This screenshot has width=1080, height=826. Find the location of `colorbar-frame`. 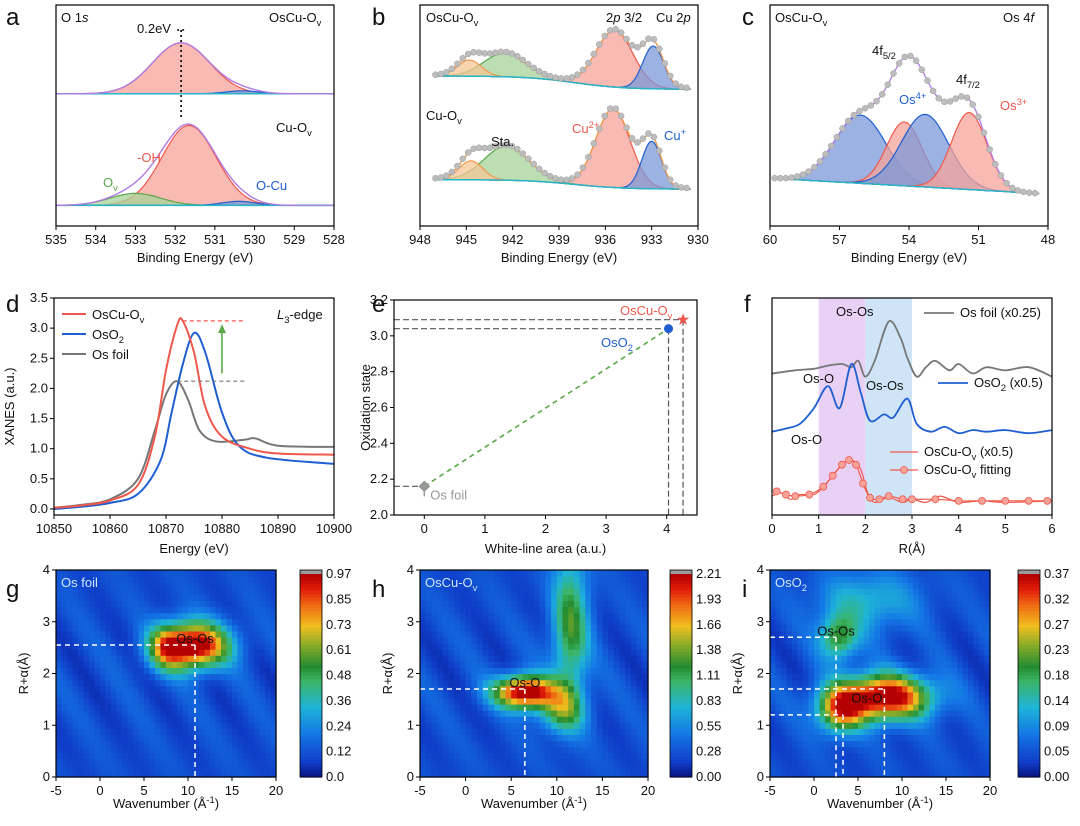

colorbar-frame is located at coordinates (311, 673).